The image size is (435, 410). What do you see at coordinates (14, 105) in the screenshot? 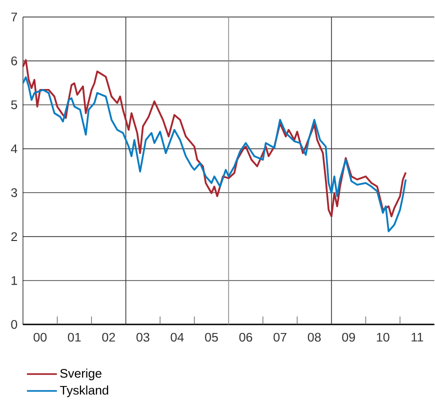
I see `y-tick-label: 5` at bounding box center [14, 105].